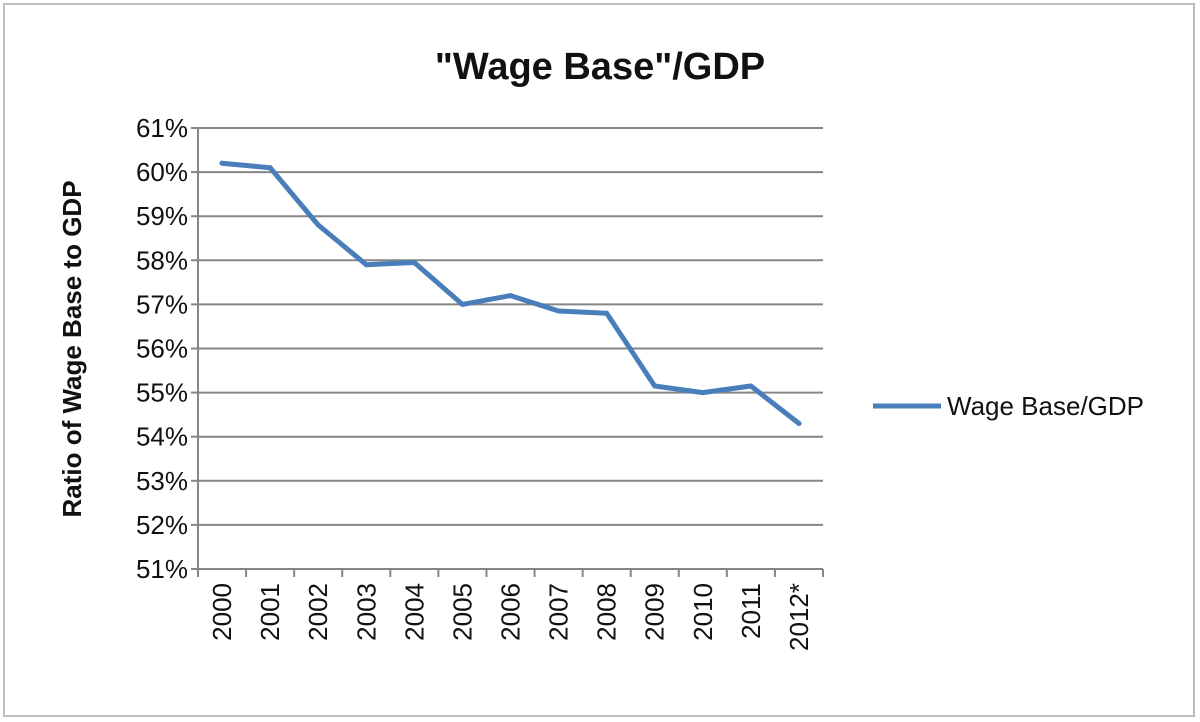 The height and width of the screenshot is (722, 1200). I want to click on x-tick-label: 2009, so click(655, 612).